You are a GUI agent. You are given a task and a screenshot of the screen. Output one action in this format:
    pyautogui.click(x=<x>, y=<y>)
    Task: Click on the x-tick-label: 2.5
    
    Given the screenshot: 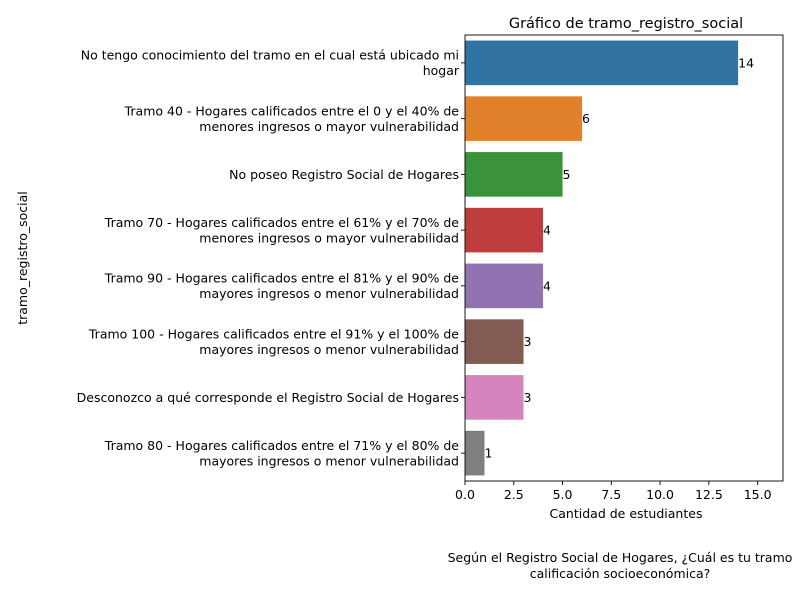 What is the action you would take?
    pyautogui.click(x=514, y=494)
    